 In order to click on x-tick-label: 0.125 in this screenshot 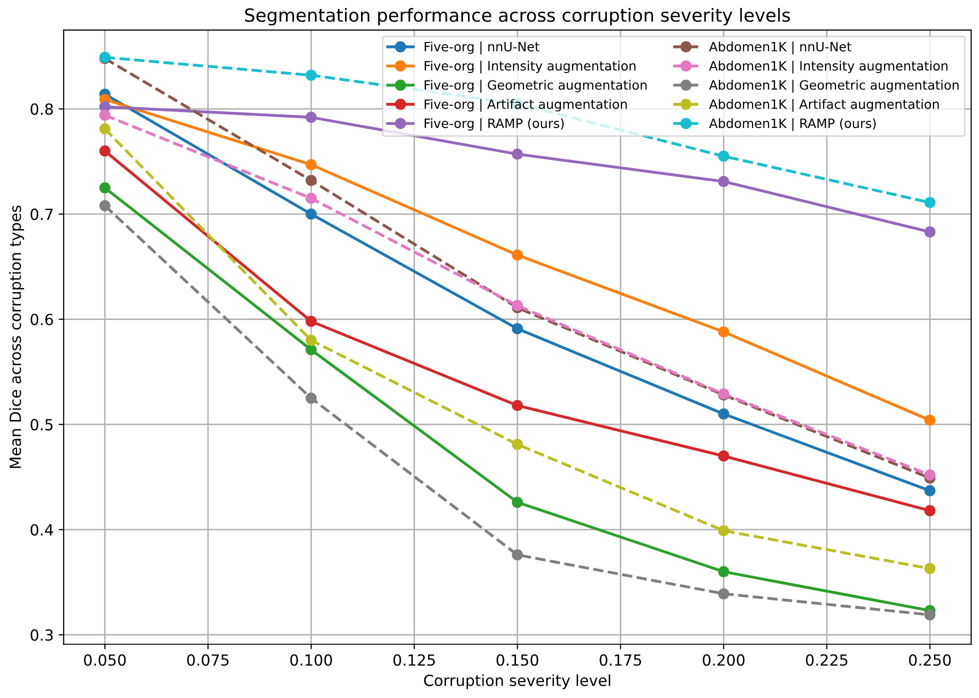, I will do `click(414, 660)`.